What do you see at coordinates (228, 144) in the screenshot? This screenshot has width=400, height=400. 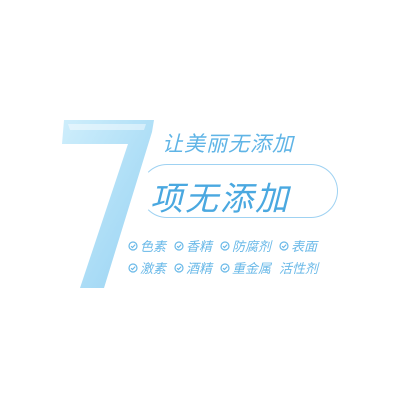 I see `tagline-text: 让美丽无添加` at bounding box center [228, 144].